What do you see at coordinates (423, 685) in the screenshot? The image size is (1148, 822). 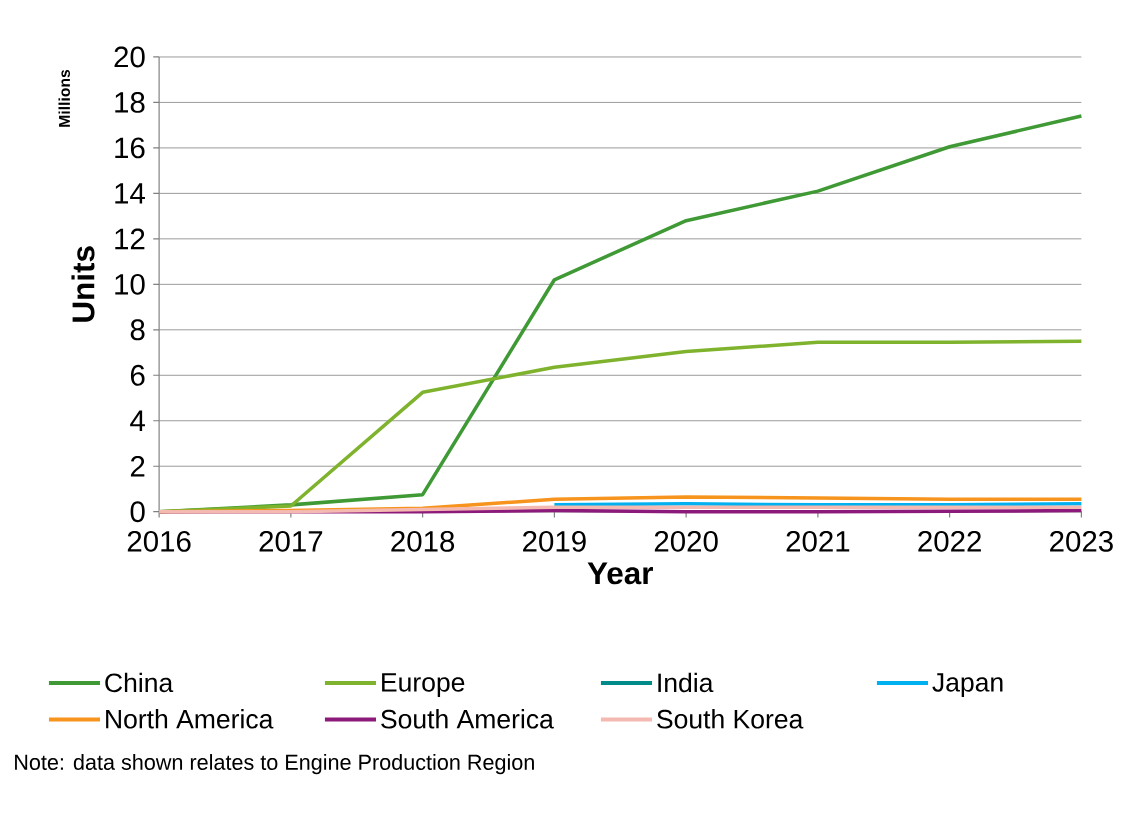 I see `legend-label: Europe` at bounding box center [423, 685].